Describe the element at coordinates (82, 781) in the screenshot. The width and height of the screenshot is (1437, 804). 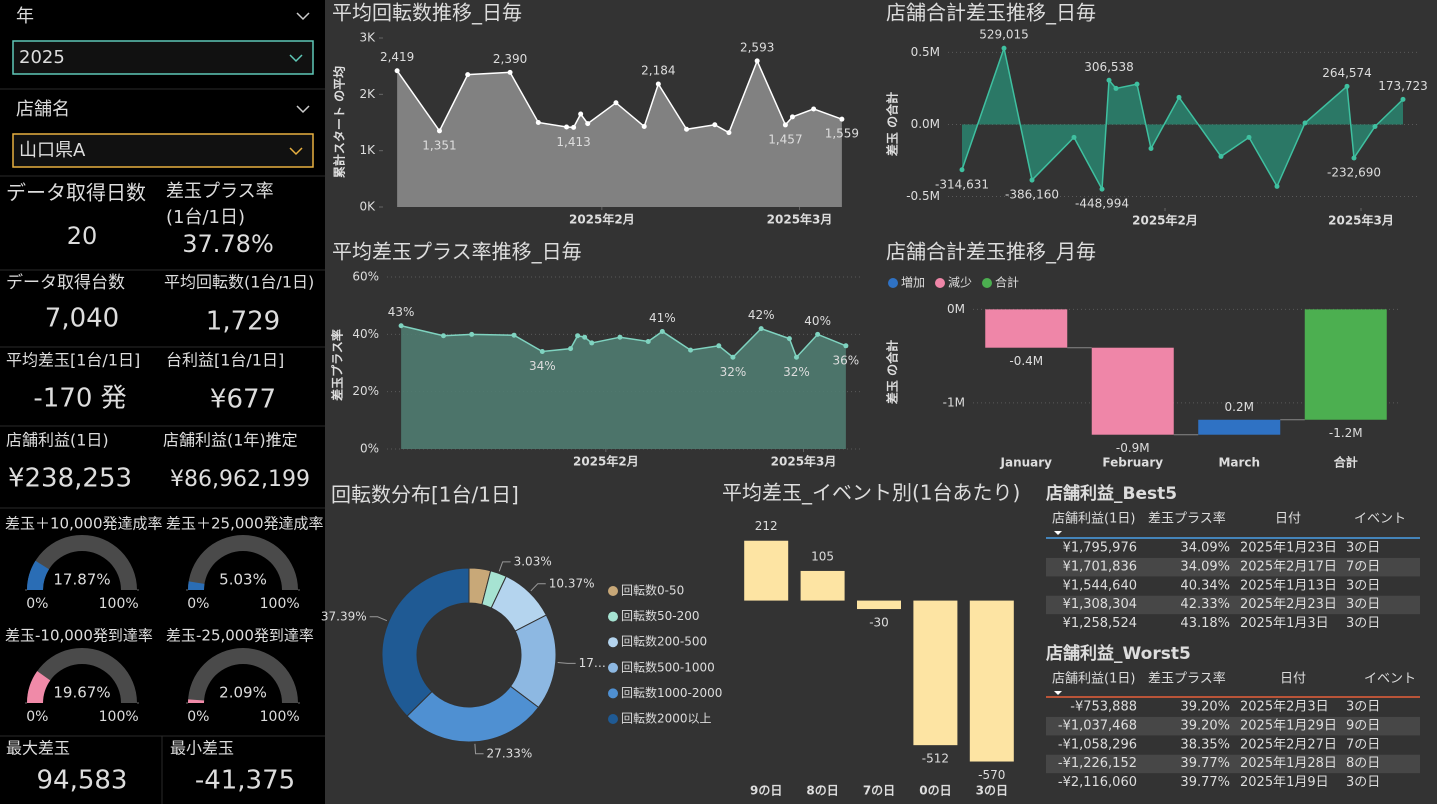
I see `kpi-value: 94,583` at that location.